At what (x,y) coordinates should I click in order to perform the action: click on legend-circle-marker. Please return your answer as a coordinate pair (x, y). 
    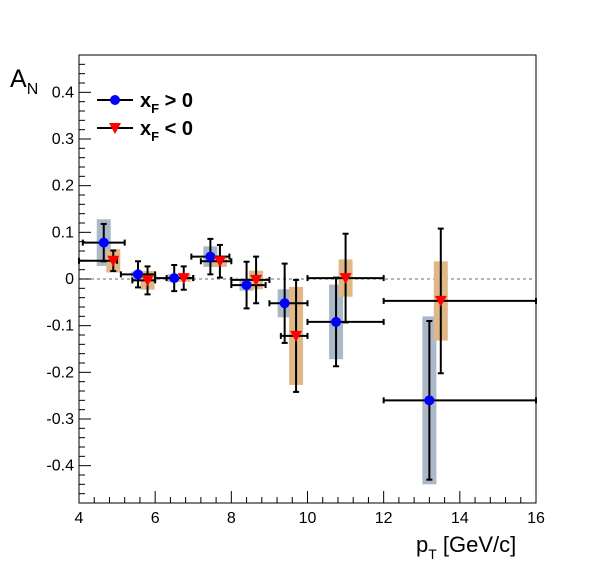
    Looking at the image, I should click on (115, 100).